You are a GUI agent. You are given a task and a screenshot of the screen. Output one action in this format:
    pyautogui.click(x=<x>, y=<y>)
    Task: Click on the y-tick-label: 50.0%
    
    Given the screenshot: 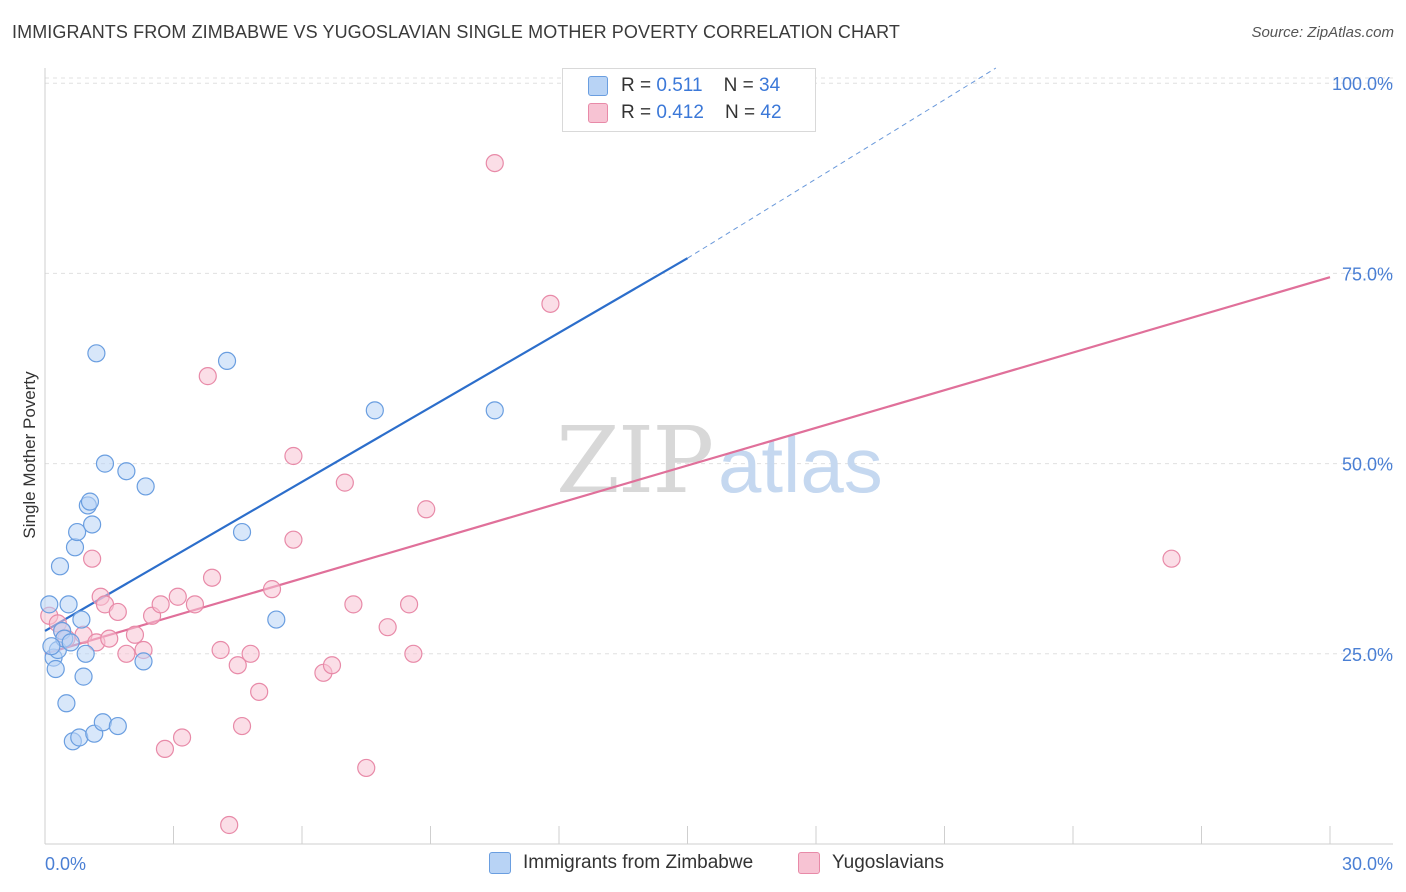 What is the action you would take?
    pyautogui.click(x=1367, y=465)
    